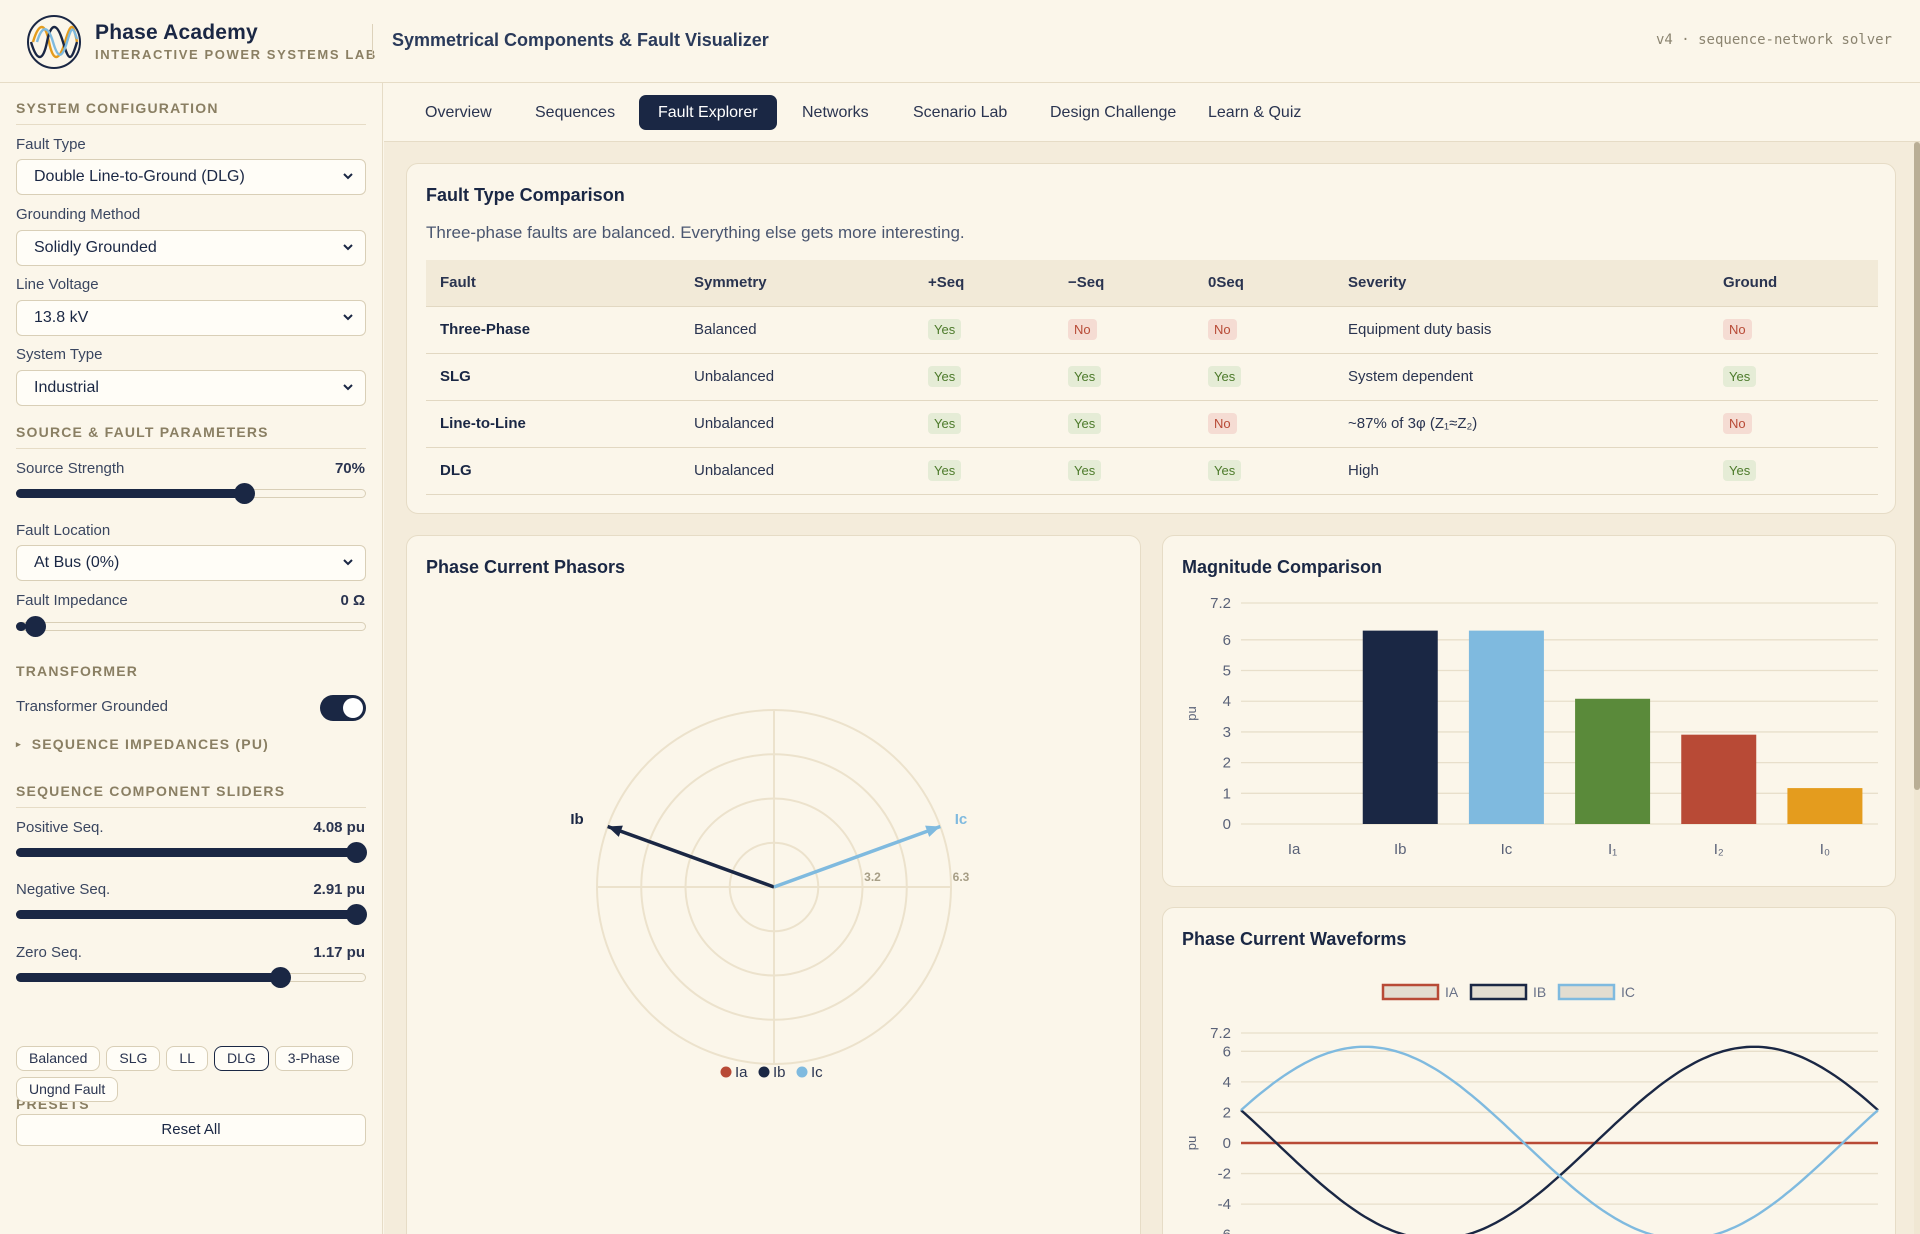  What do you see at coordinates (57, 284) in the screenshot?
I see `line-voltage-label: Line Voltage` at bounding box center [57, 284].